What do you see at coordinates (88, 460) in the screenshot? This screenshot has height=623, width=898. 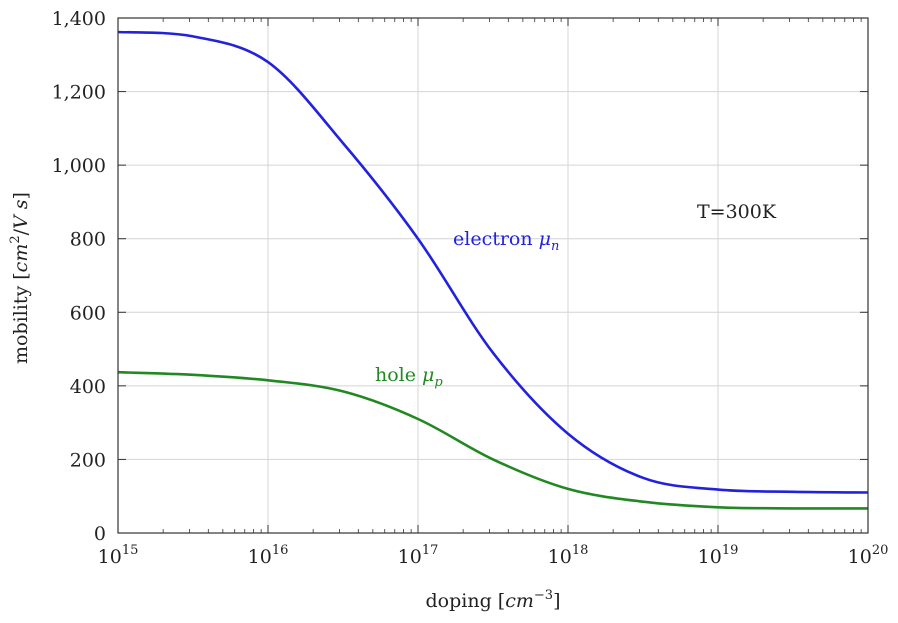 I see `y-tick-label: 200` at bounding box center [88, 460].